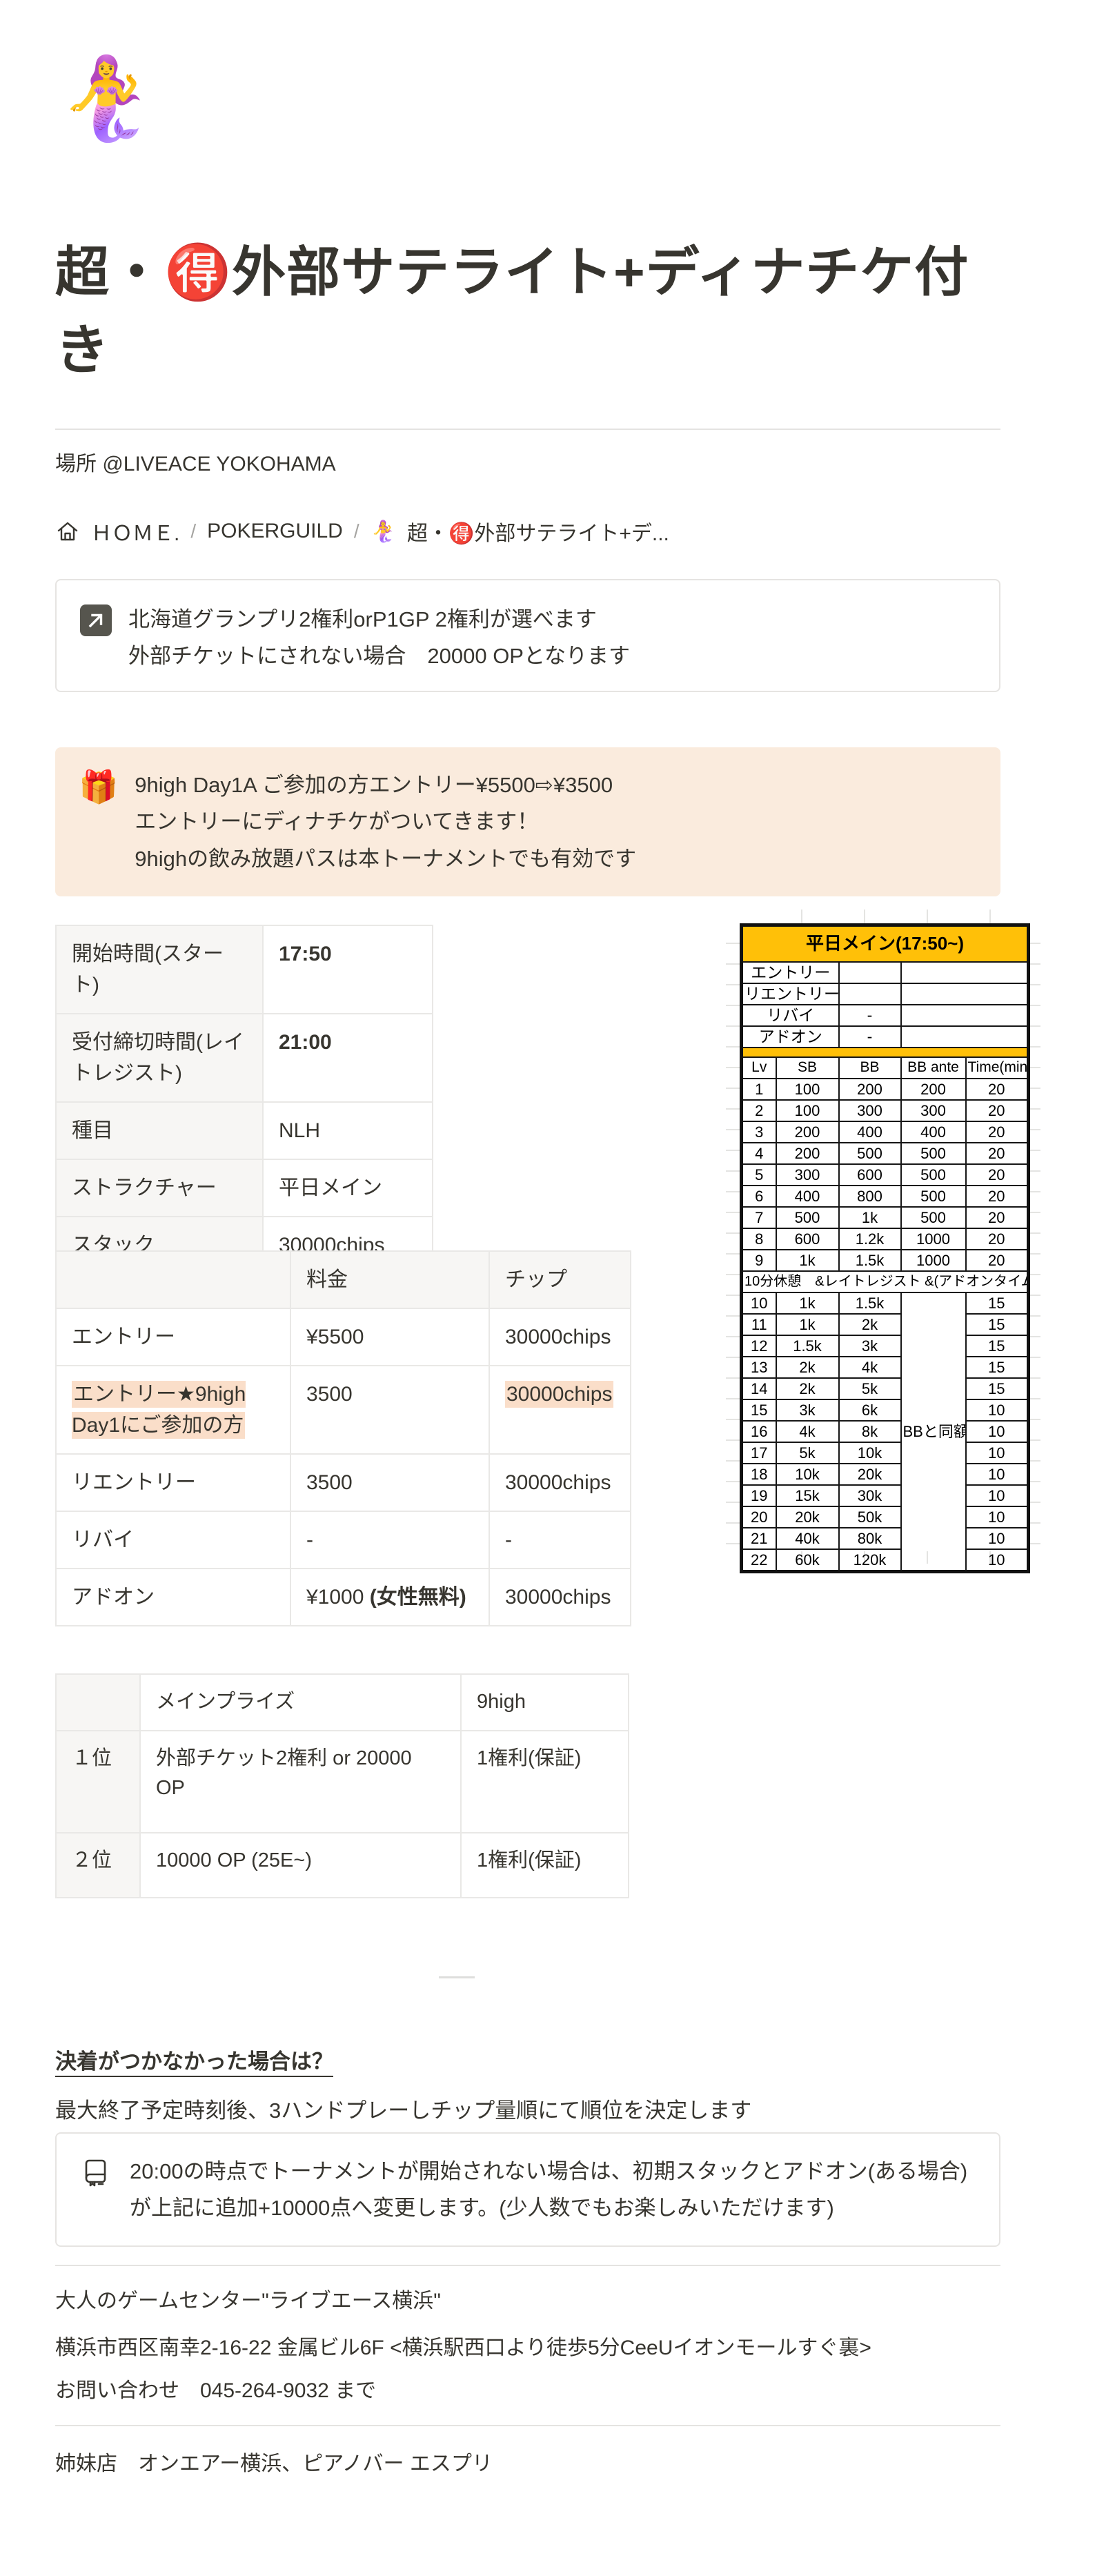 The image size is (1115, 2576). I want to click on promo-line3: 9highの飲み放題パスは本トーナメントでも有効です, so click(386, 858).